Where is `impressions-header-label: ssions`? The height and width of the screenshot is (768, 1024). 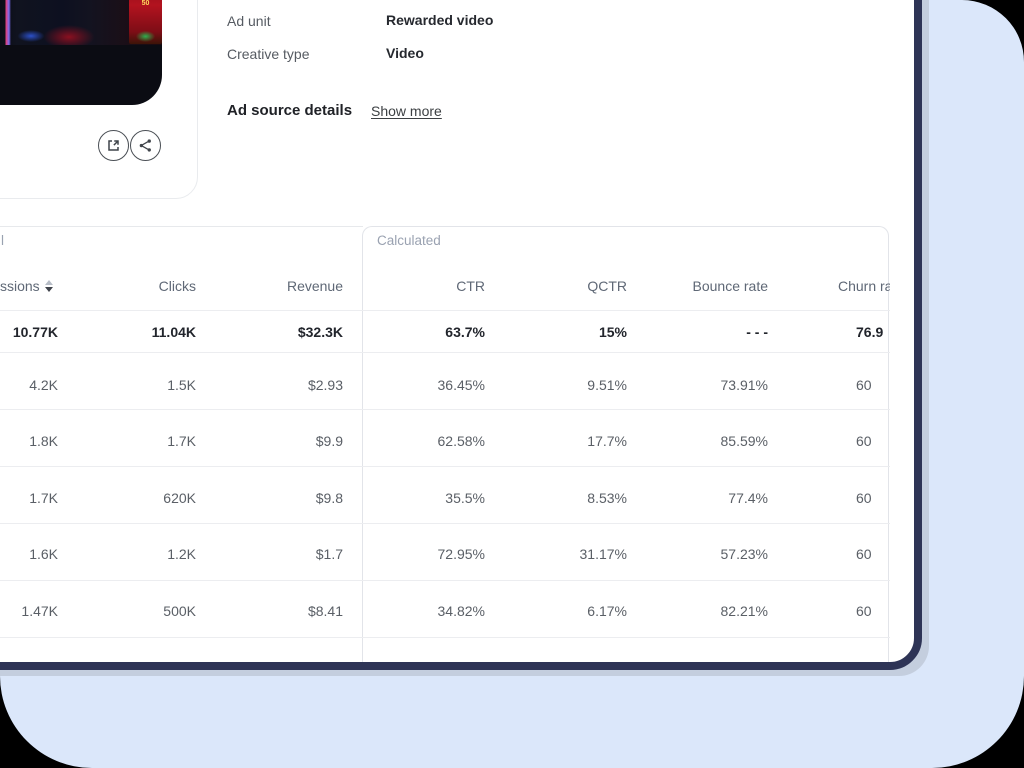 impressions-header-label: ssions is located at coordinates (20, 286).